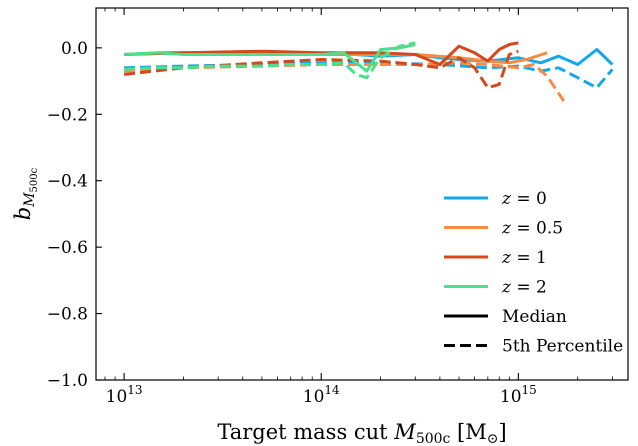  What do you see at coordinates (67, 115) in the screenshot?
I see `y-tick-label: −0.2` at bounding box center [67, 115].